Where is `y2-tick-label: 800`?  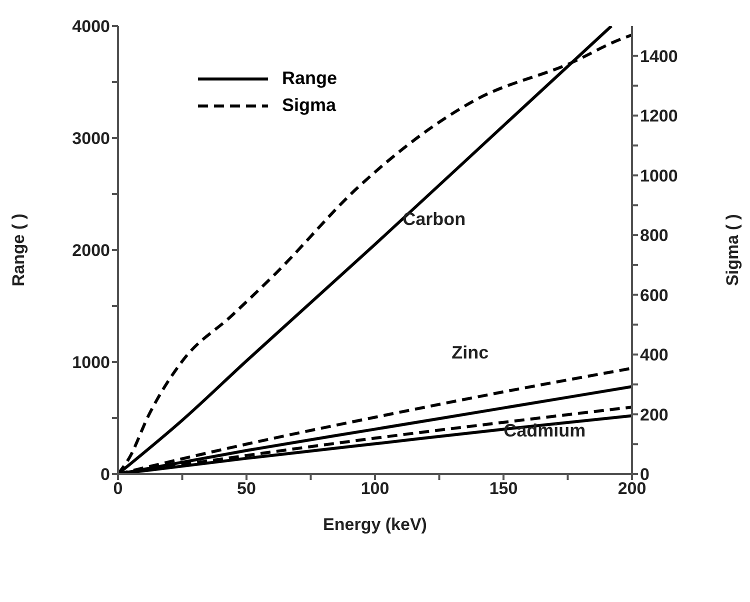
y2-tick-label: 800 is located at coordinates (654, 236).